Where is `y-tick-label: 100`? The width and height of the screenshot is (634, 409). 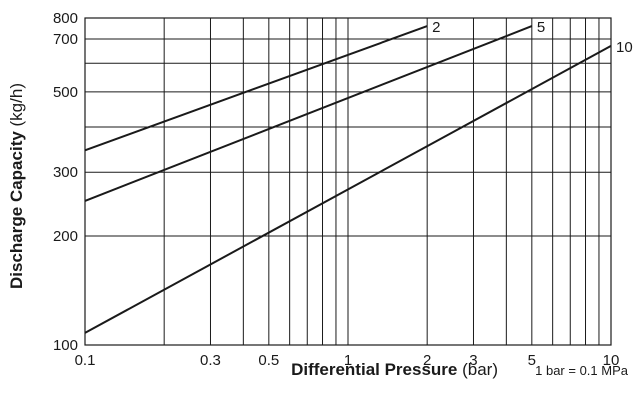 y-tick-label: 100 is located at coordinates (65, 345).